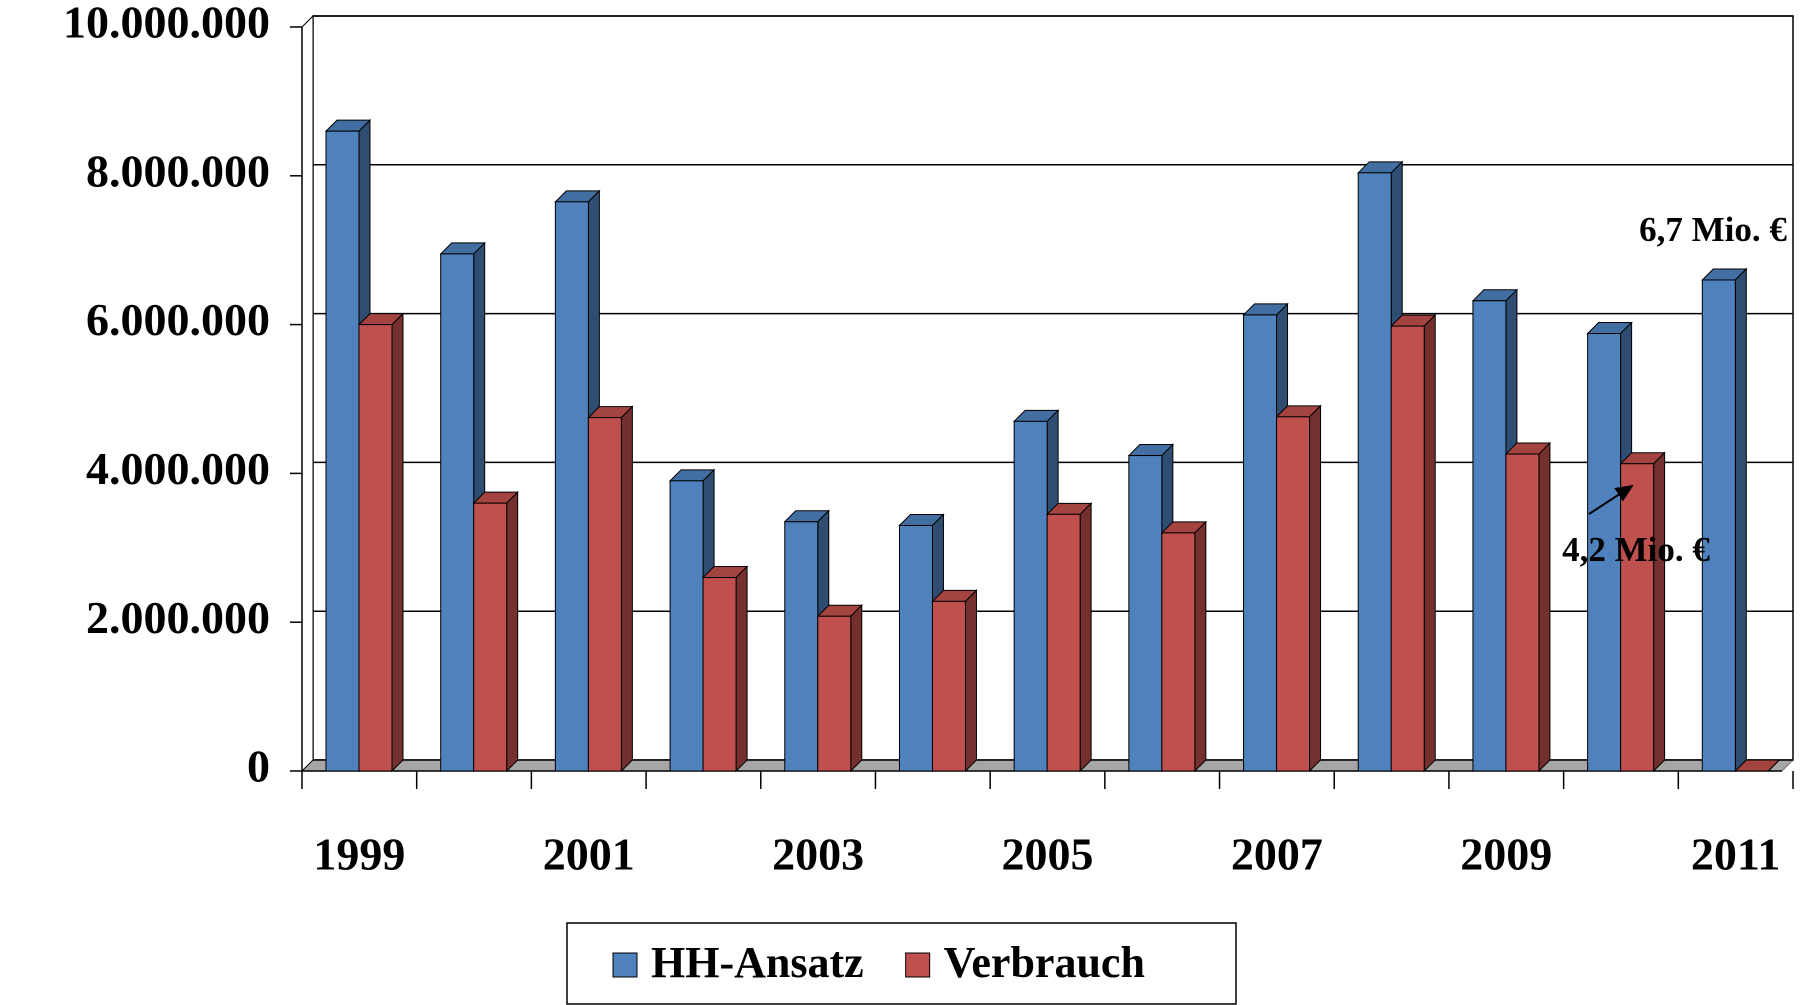 This screenshot has width=1816, height=1005. Describe the element at coordinates (757, 962) in the screenshot. I see `legend-label: HH-Ansatz` at that location.